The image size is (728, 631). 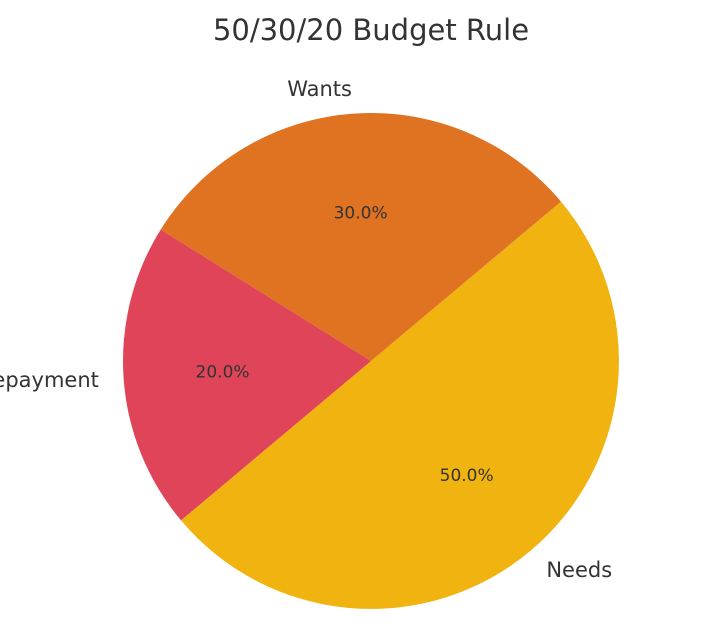 I want to click on chart-title: 50/30/20 Budget Rule, so click(x=371, y=30).